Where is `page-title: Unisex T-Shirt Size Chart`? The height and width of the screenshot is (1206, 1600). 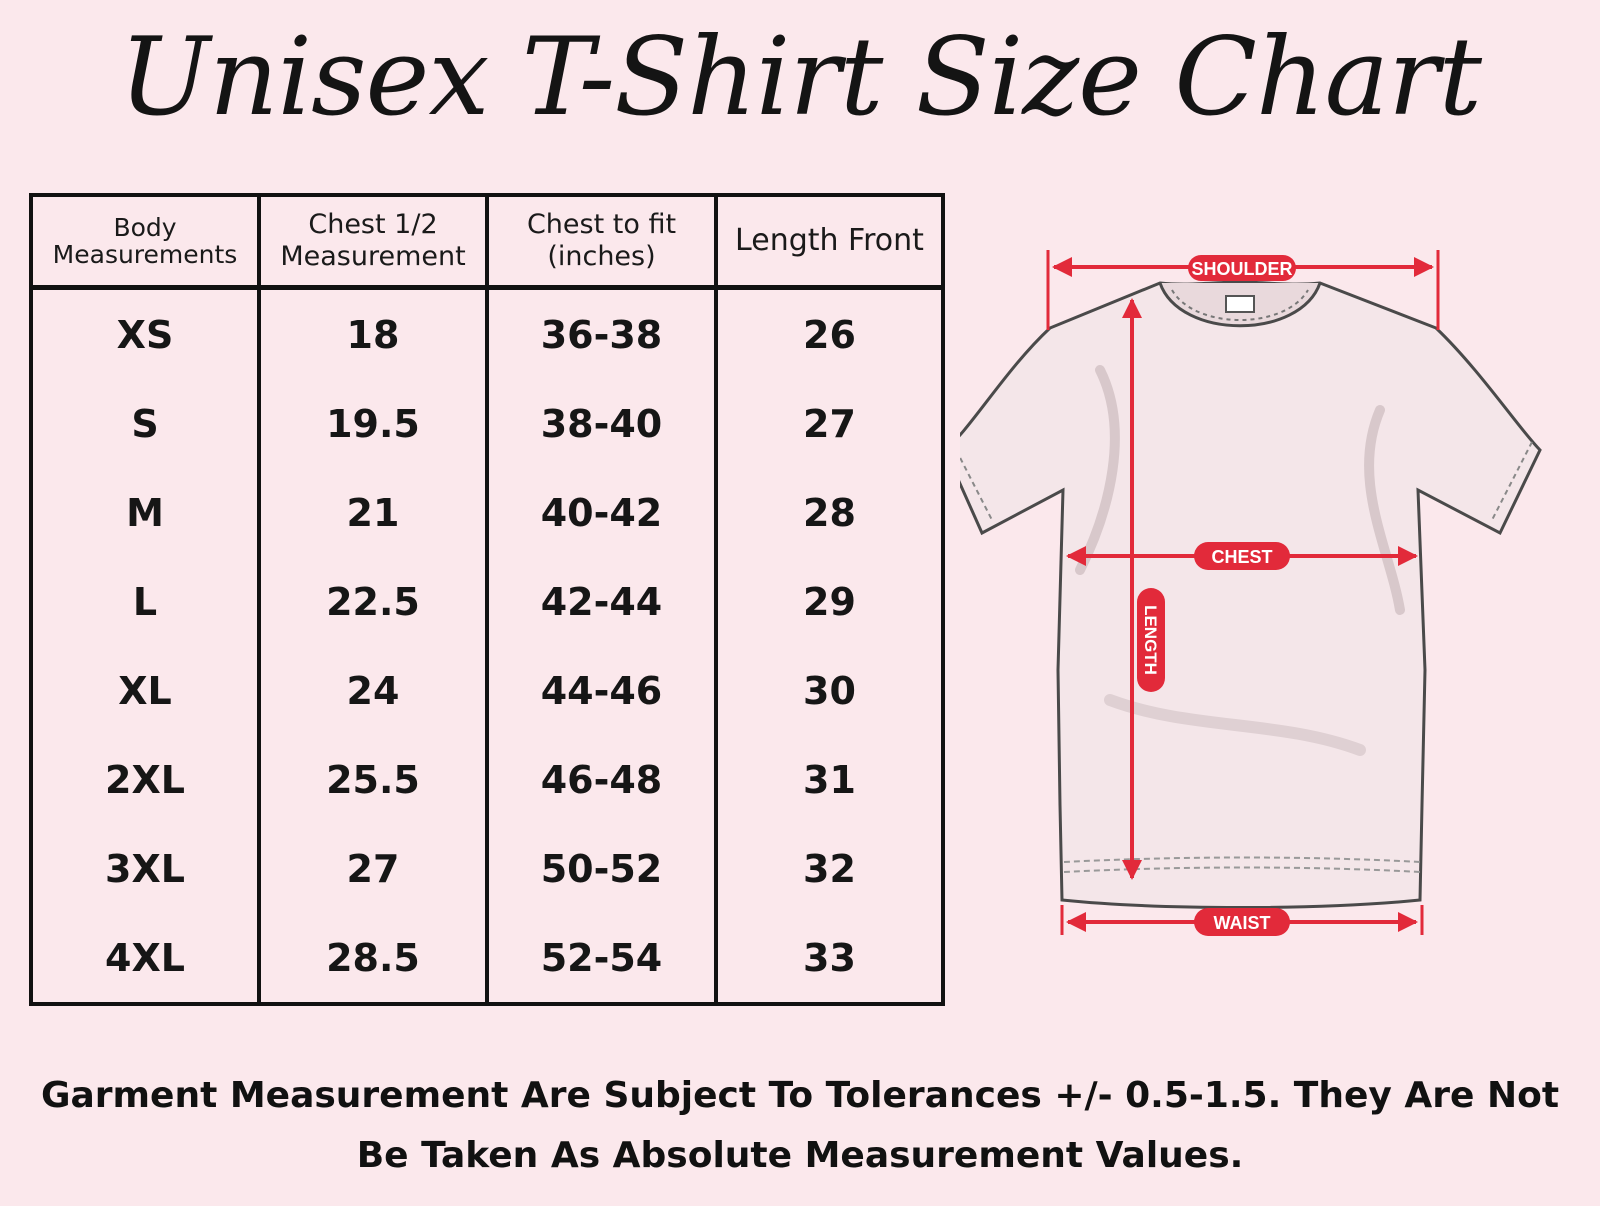 page-title: Unisex T-Shirt Size Chart is located at coordinates (800, 77).